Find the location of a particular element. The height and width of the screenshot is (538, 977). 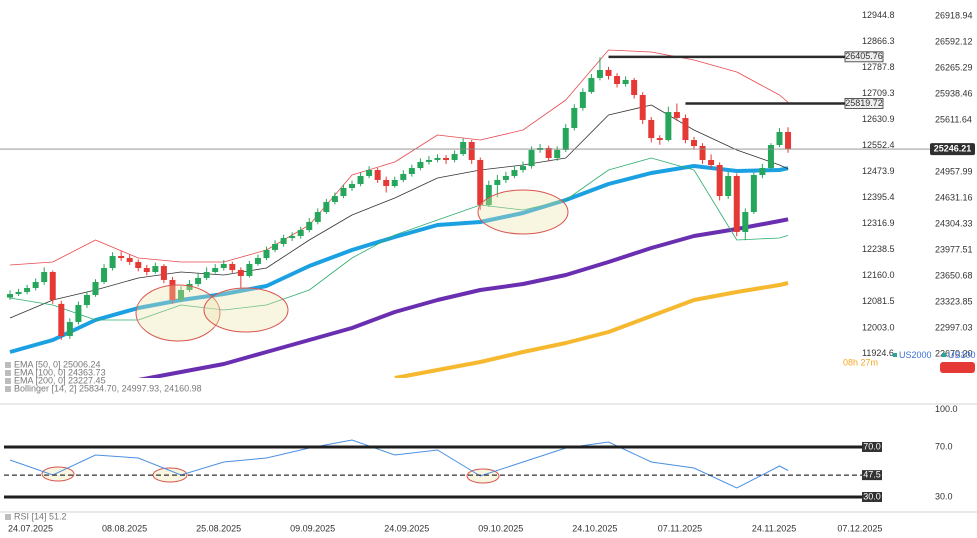

y2-tick-label: 12238.5 is located at coordinates (878, 249).